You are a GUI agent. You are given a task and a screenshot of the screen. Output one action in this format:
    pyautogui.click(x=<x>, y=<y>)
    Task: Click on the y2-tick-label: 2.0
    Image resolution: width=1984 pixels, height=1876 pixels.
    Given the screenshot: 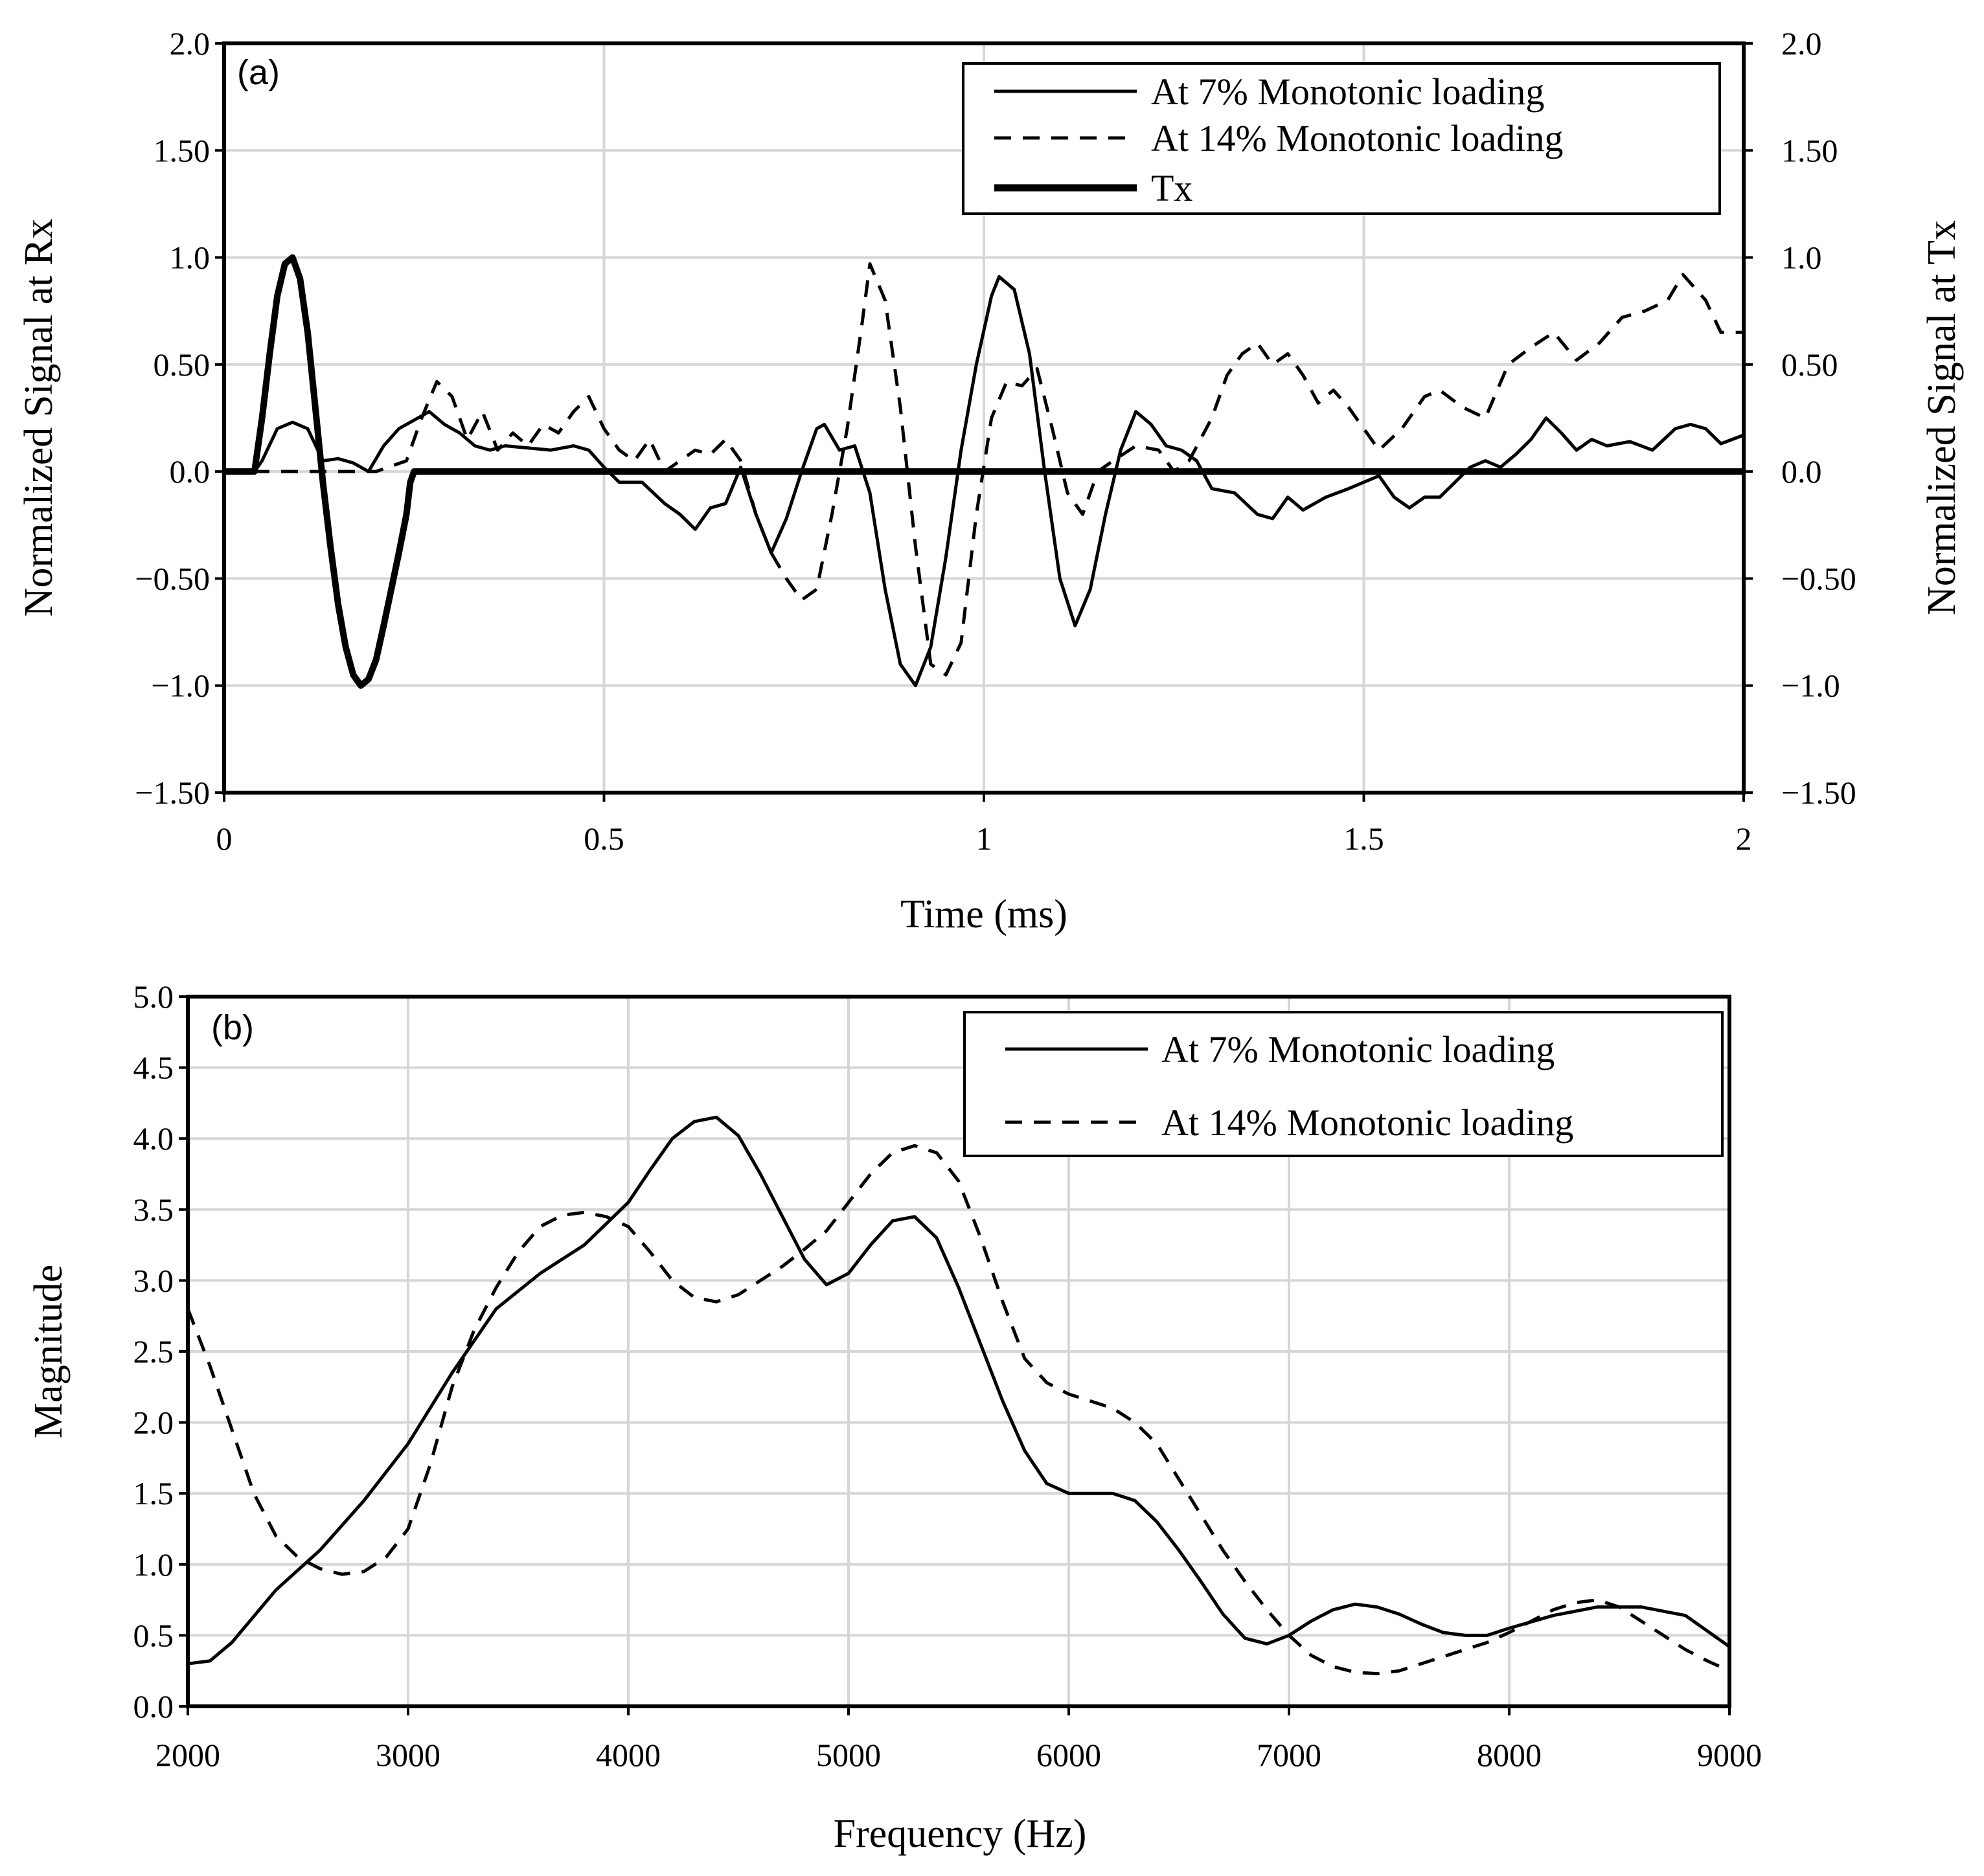 What is the action you would take?
    pyautogui.click(x=1802, y=44)
    